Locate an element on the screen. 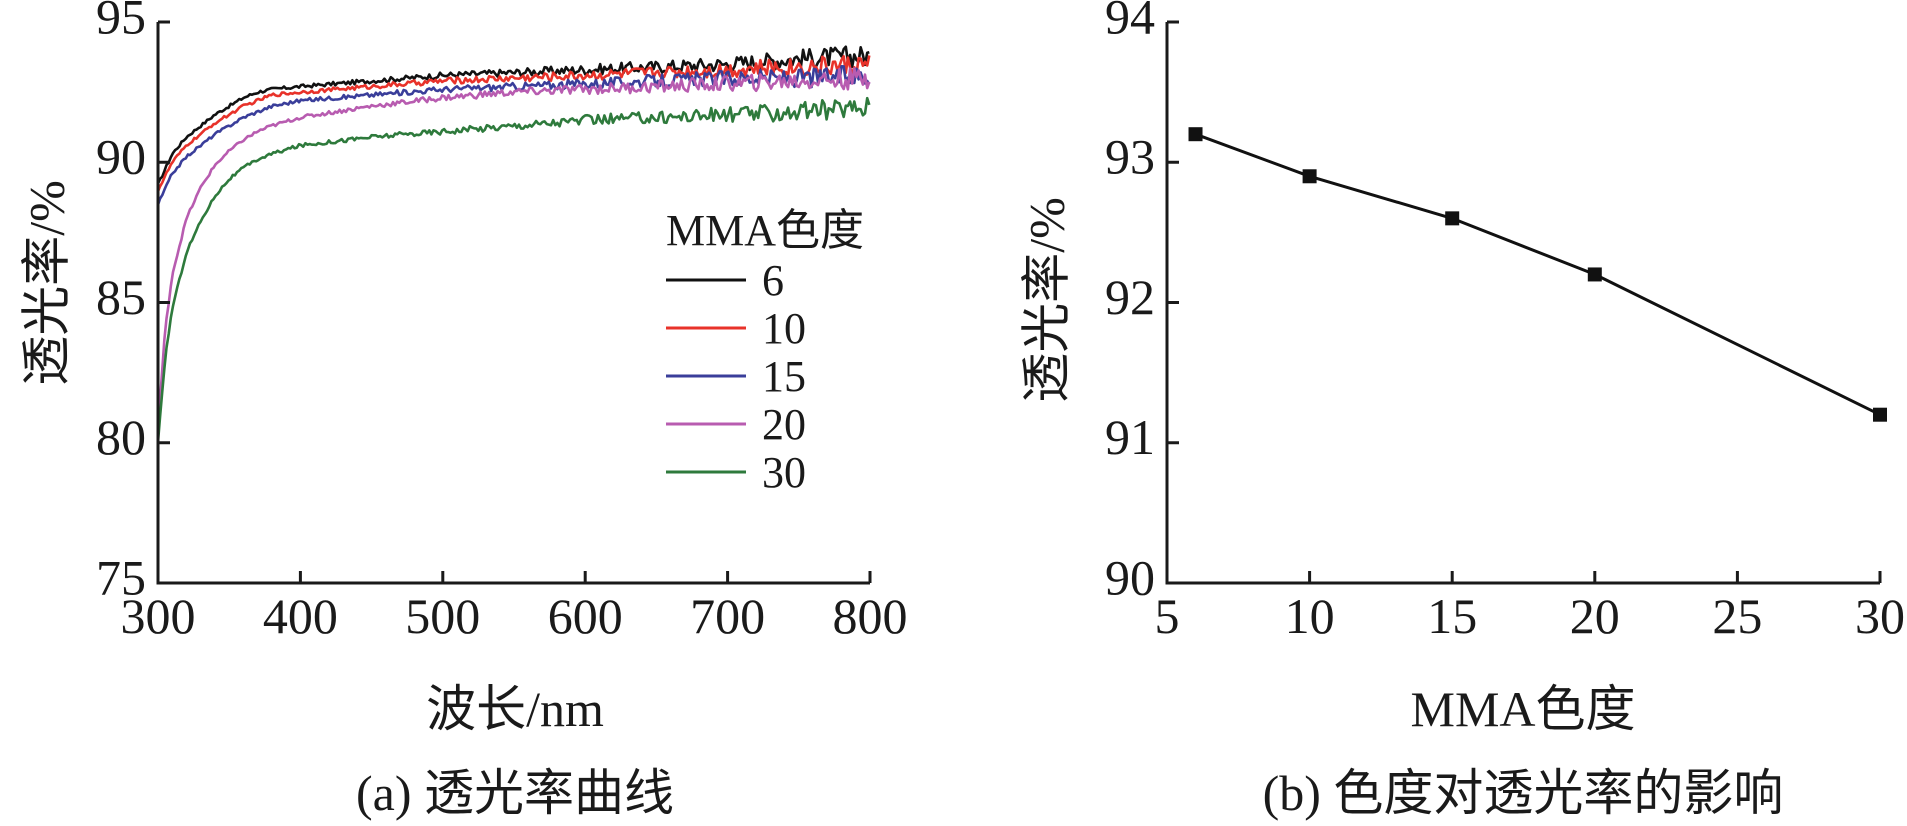 The height and width of the screenshot is (826, 1907). legend-entry-label: 15 is located at coordinates (784, 376).